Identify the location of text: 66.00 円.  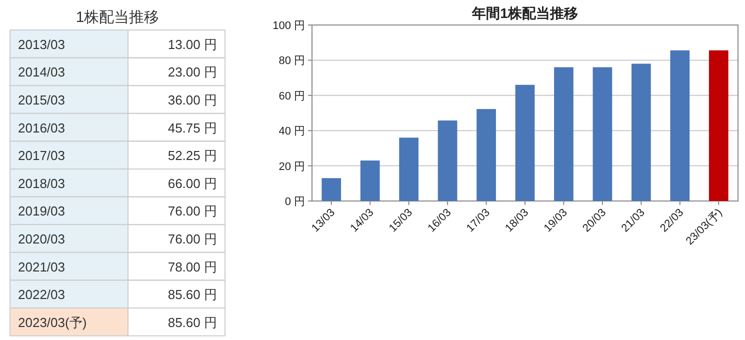
(192, 183).